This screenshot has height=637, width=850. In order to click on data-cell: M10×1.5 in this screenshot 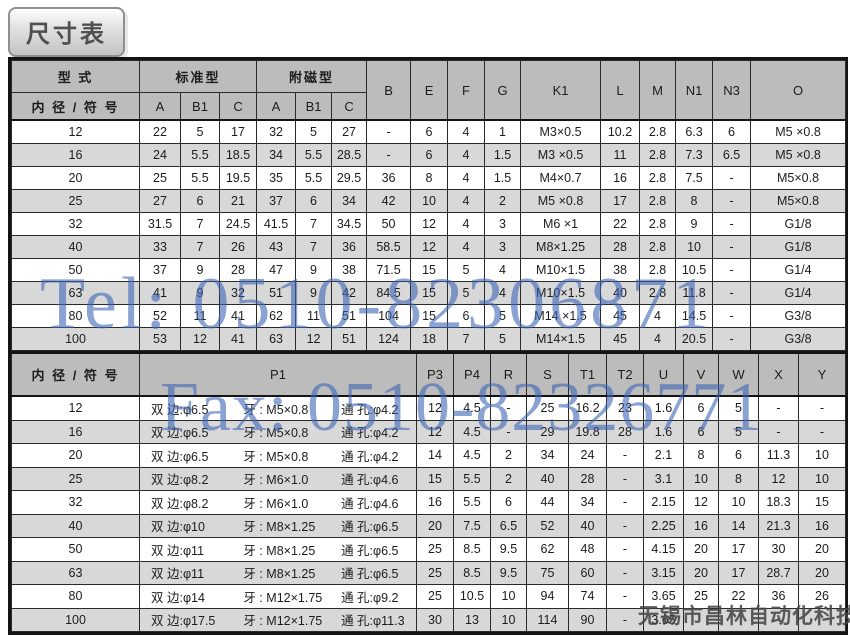, I will do `click(561, 270)`.